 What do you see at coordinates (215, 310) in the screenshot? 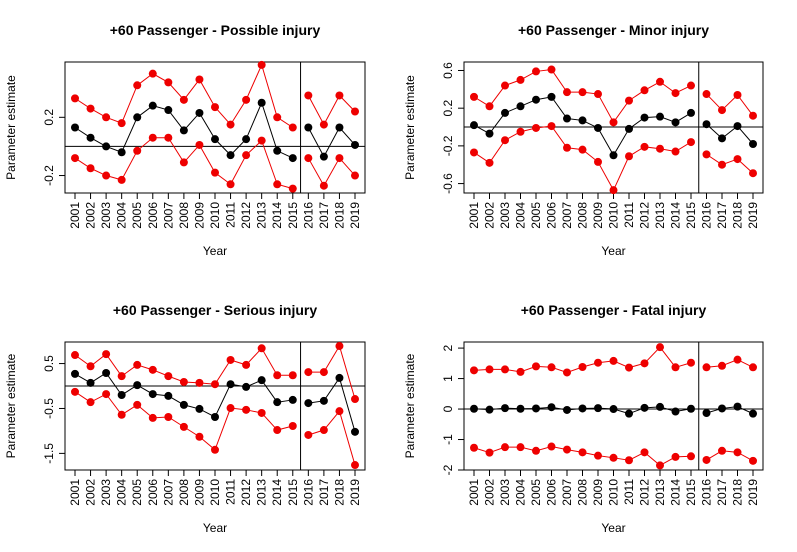
I see `chart-title: +60 Passenger - Serious injury` at bounding box center [215, 310].